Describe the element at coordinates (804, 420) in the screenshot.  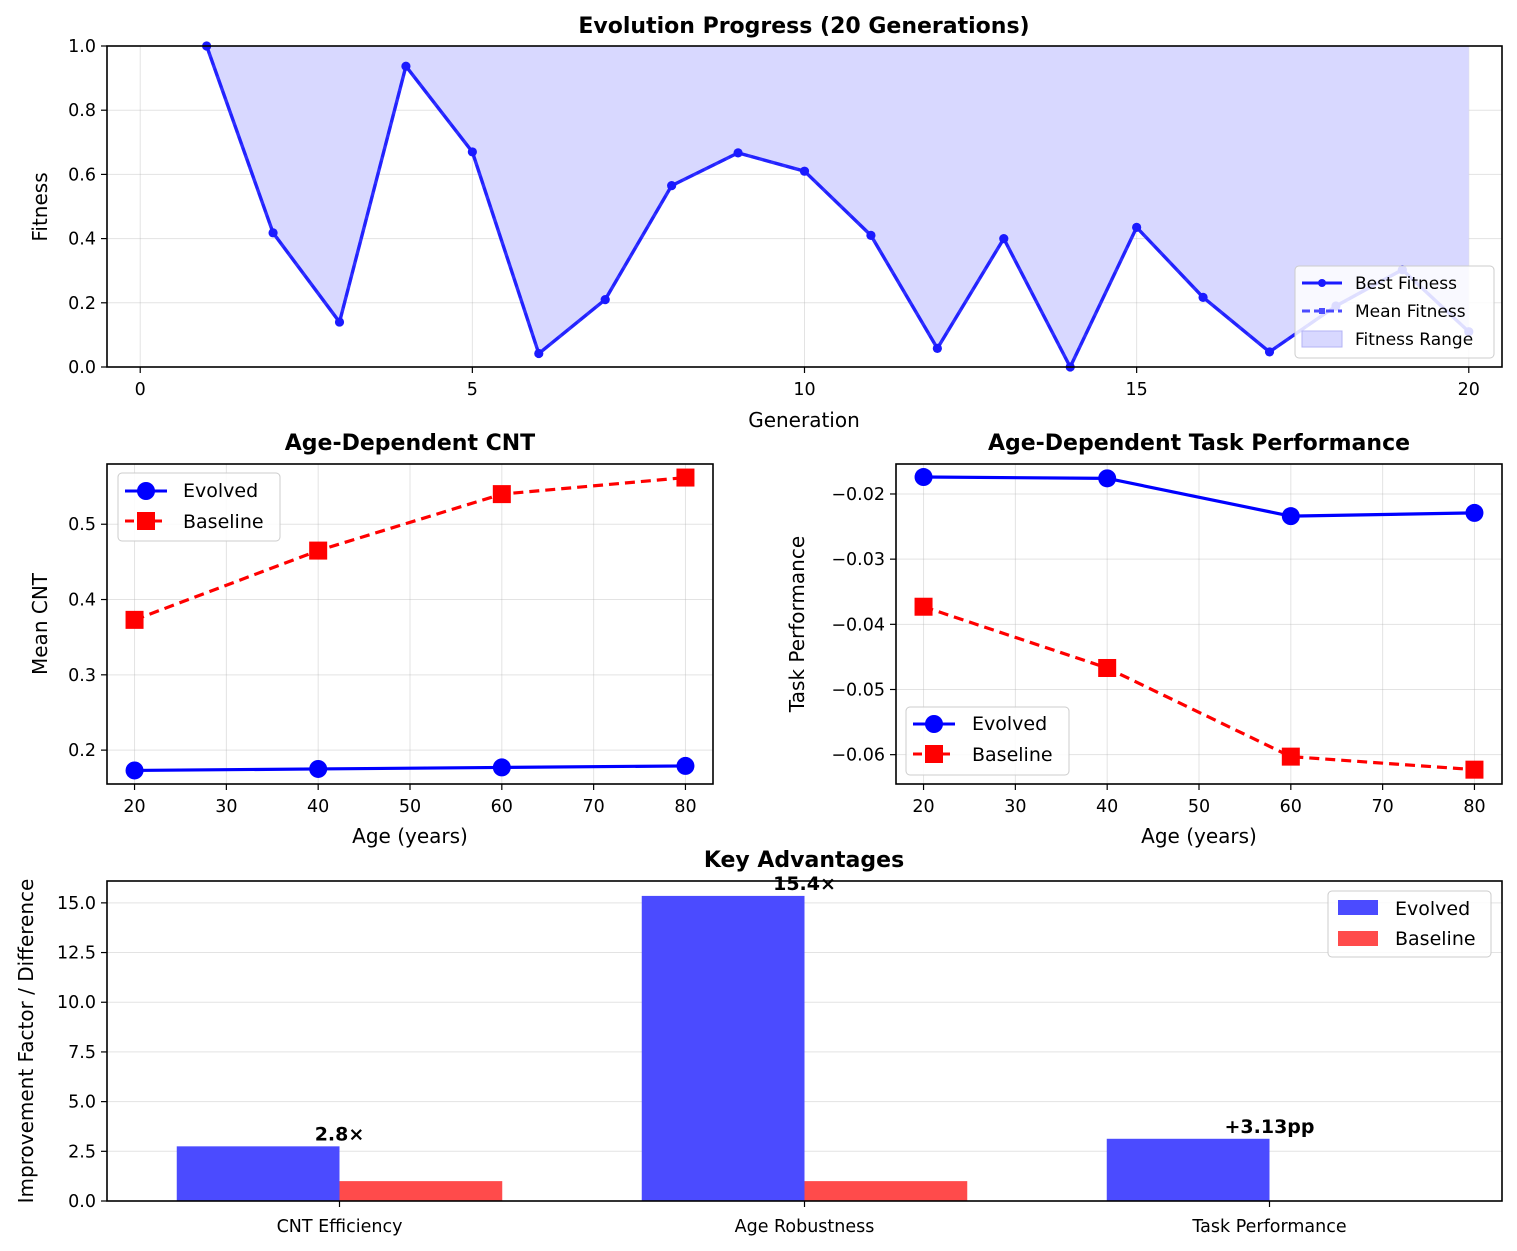
I see `evolution-x-axis-label: Generation` at that location.